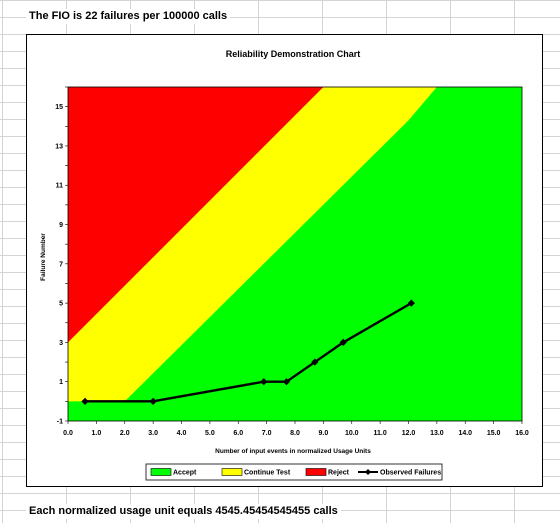 The image size is (560, 523). What do you see at coordinates (43, 257) in the screenshot?
I see `y-axis-title: Failure Number` at bounding box center [43, 257].